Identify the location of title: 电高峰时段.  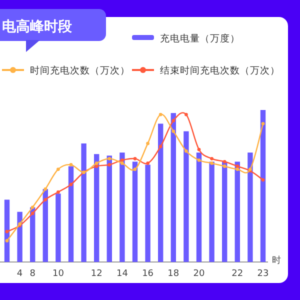
(37, 27).